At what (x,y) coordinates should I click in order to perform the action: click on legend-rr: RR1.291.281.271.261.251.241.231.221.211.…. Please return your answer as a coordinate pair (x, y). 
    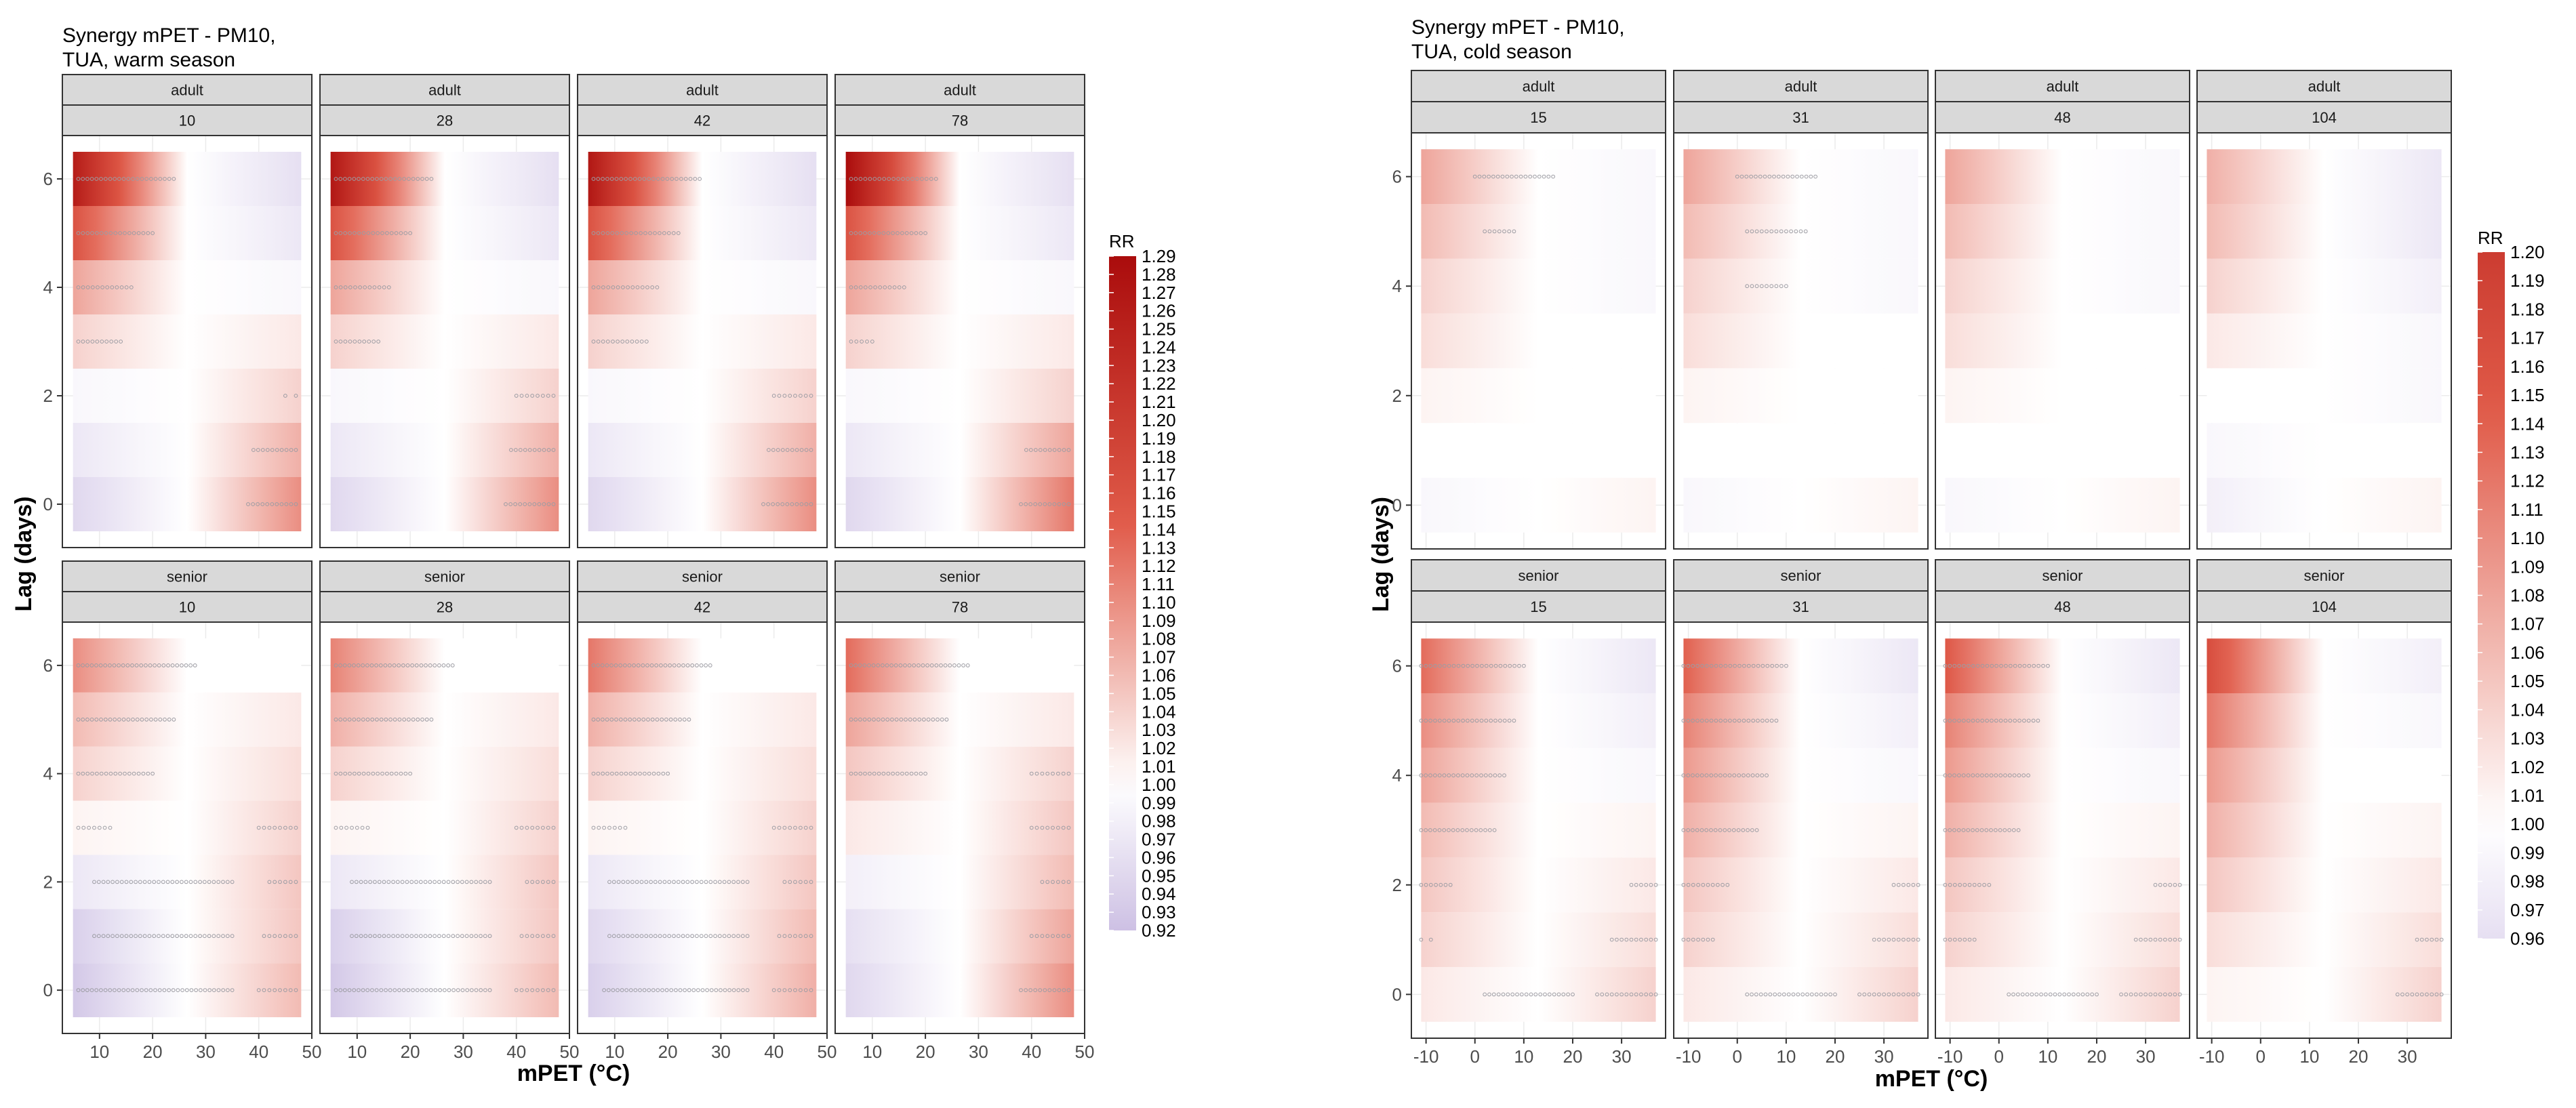
    Looking at the image, I should click on (1142, 586).